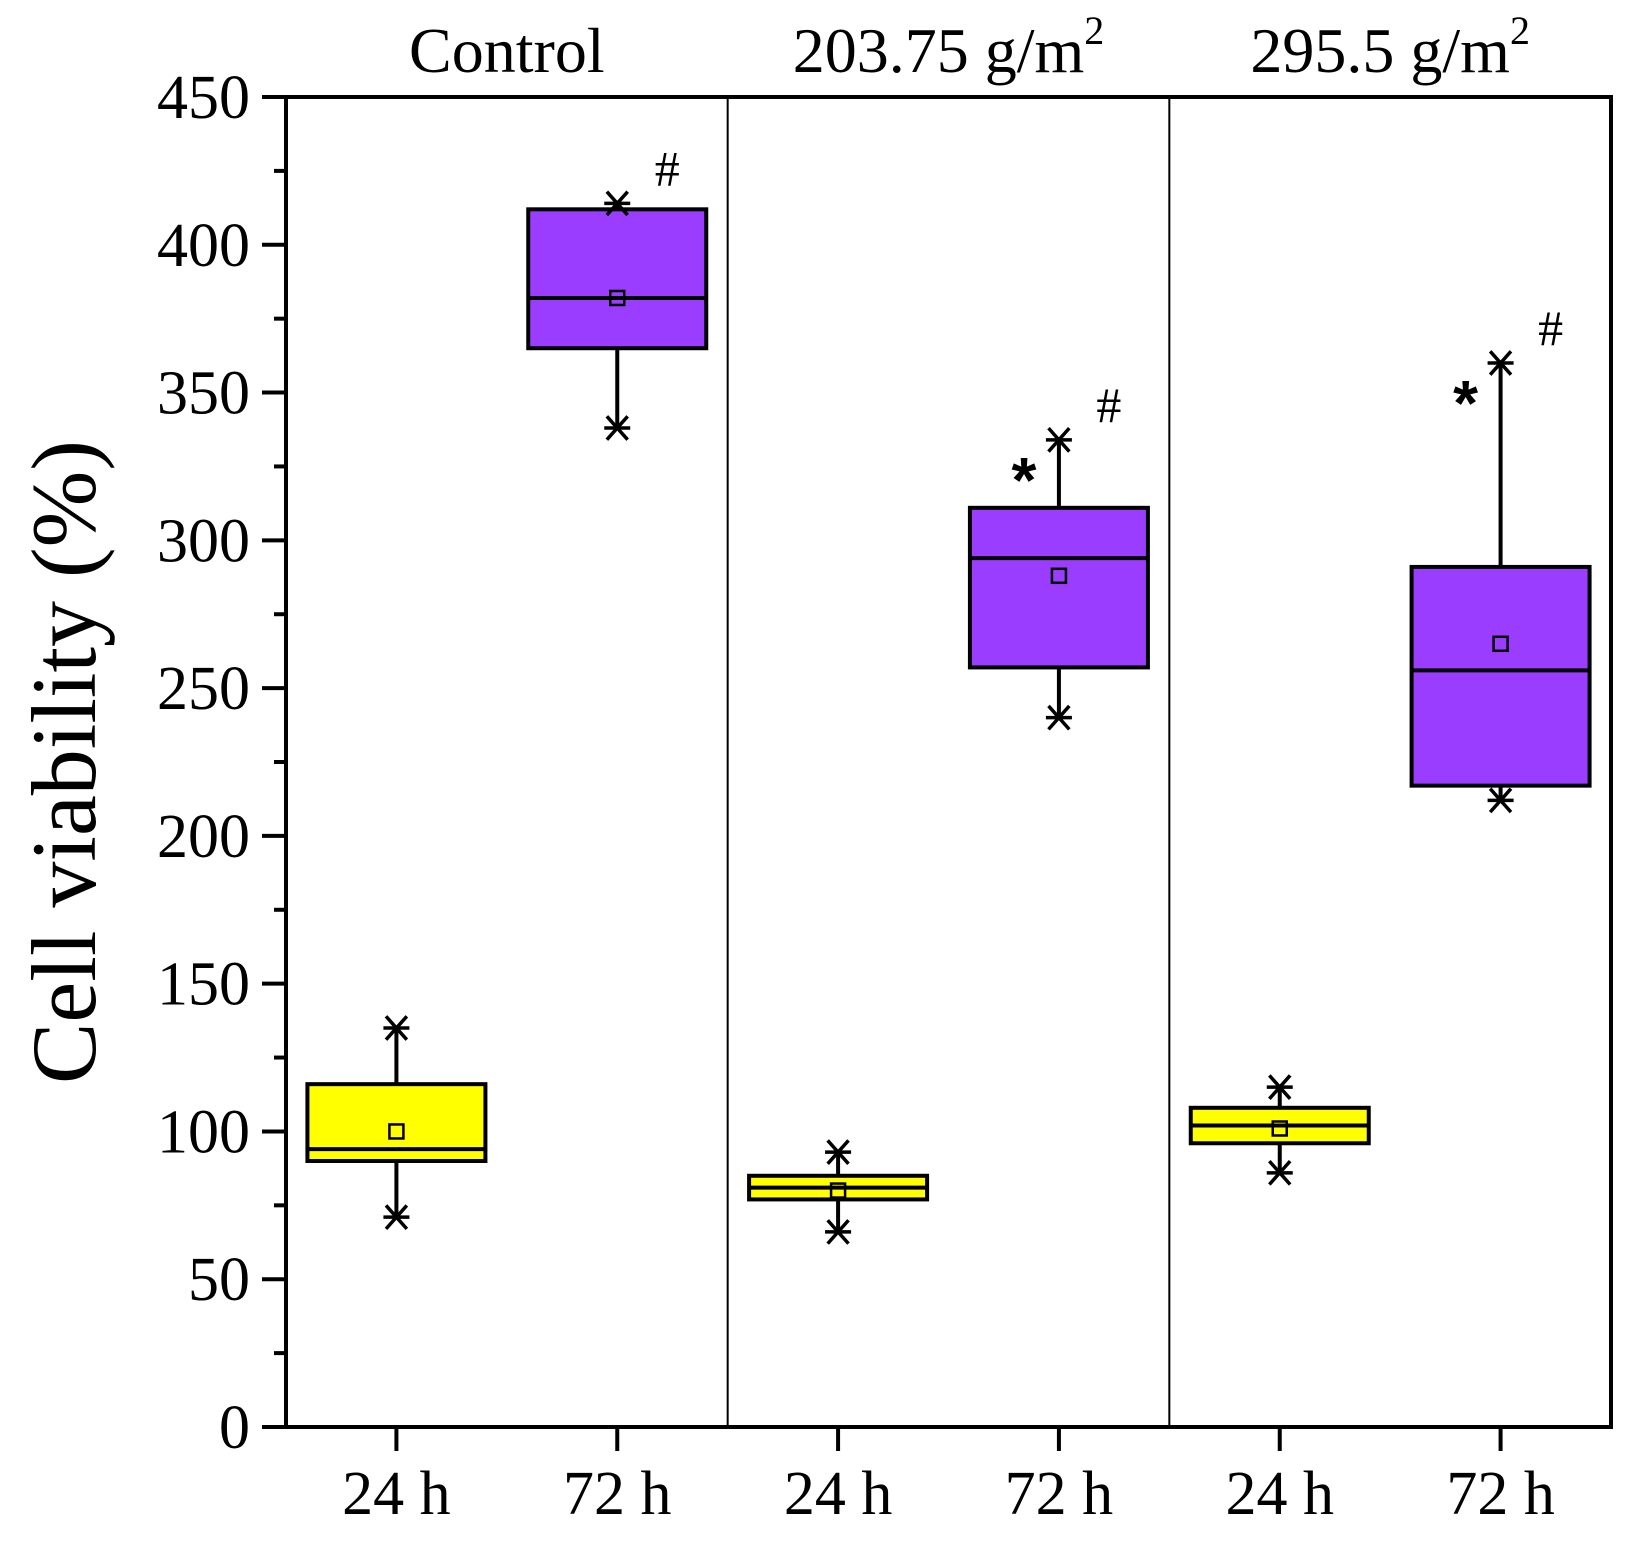  I want to click on y-tick-label: 150, so click(203, 985).